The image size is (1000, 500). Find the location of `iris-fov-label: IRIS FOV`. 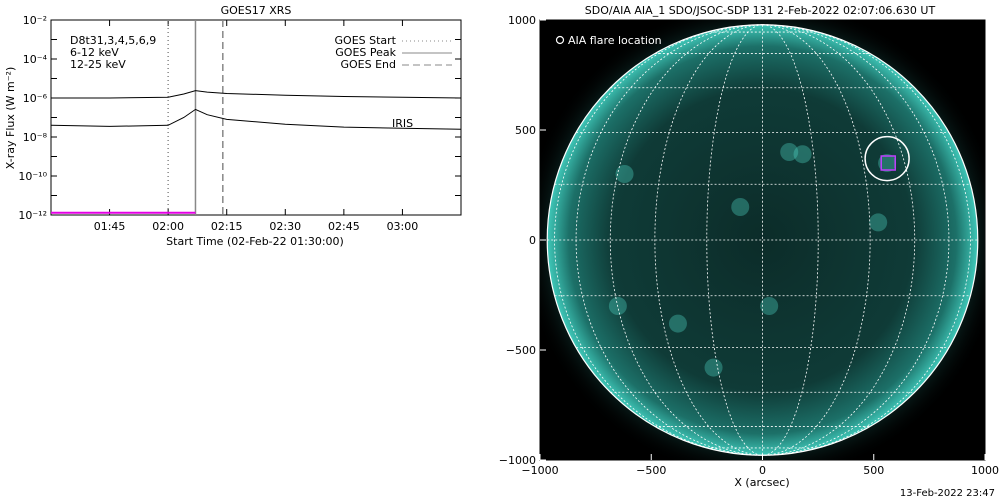

iris-fov-label: IRIS FOV is located at coordinates (575, 438).